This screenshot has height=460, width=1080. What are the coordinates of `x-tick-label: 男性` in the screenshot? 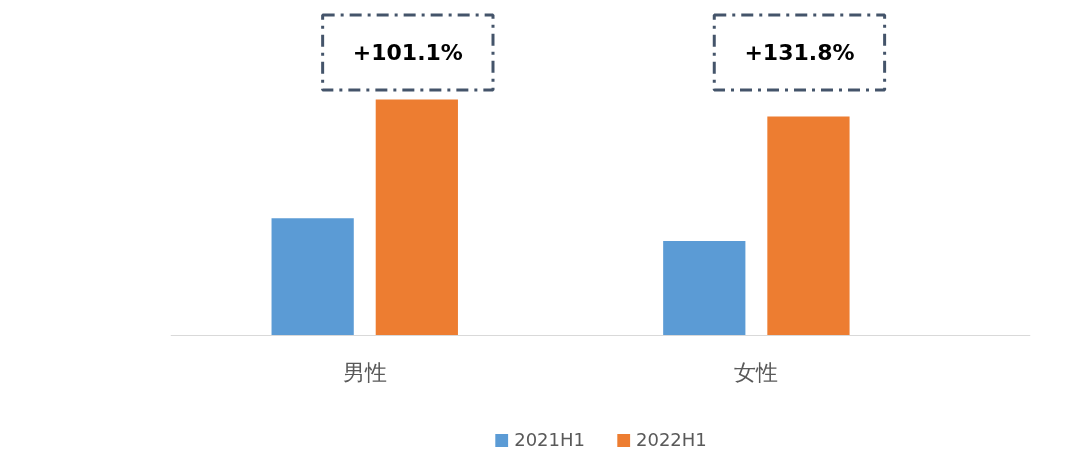 It's located at (364, 372).